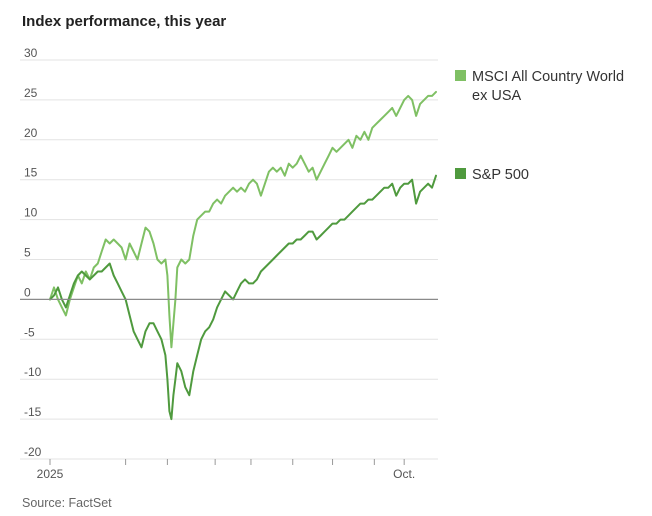  I want to click on source-note: Source: FactSet, so click(67, 503).